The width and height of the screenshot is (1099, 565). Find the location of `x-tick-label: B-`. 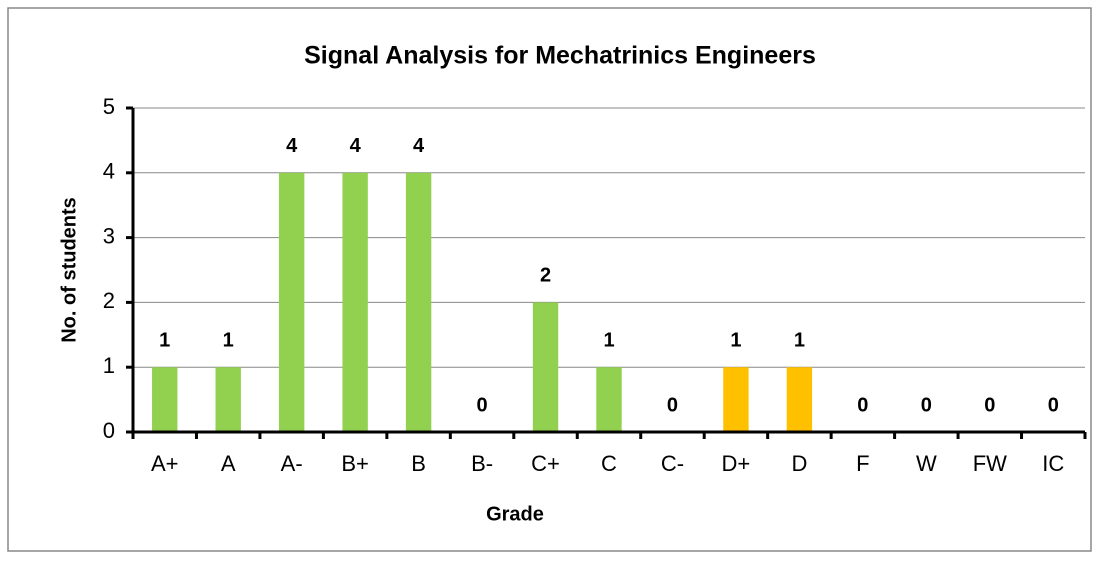

x-tick-label: B- is located at coordinates (482, 463).